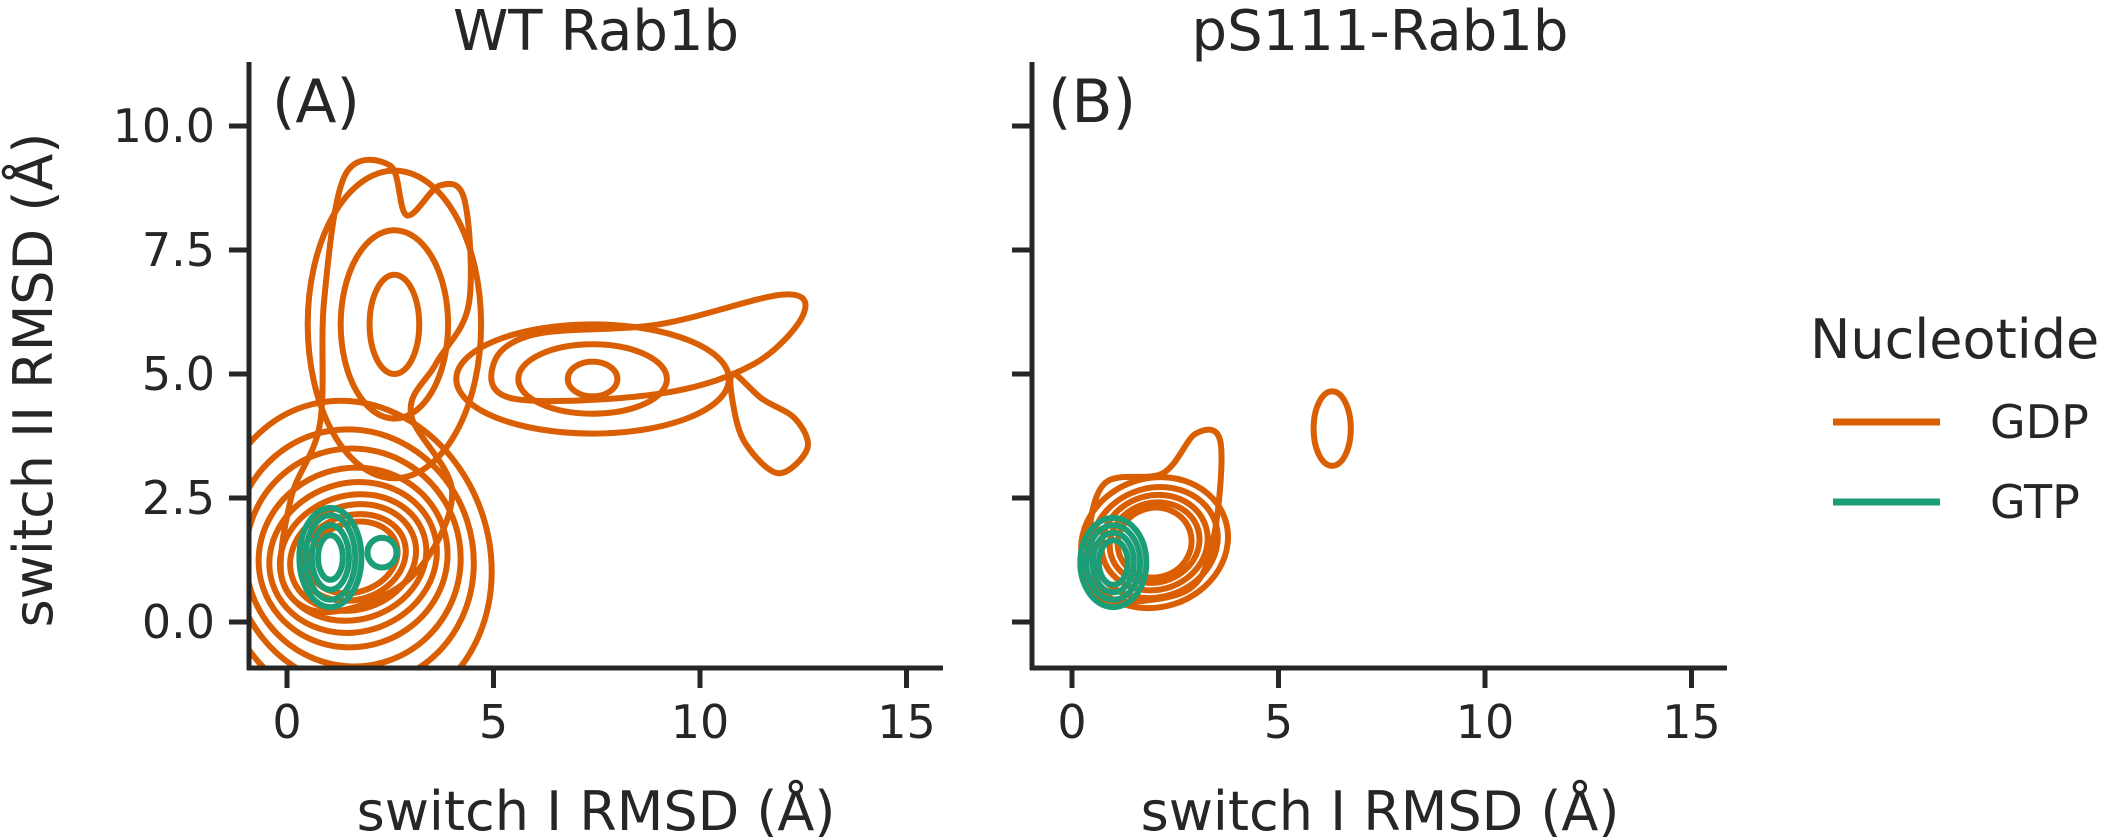 This screenshot has height=840, width=2128. I want to click on panel-b-contours, so click(1215, 500).